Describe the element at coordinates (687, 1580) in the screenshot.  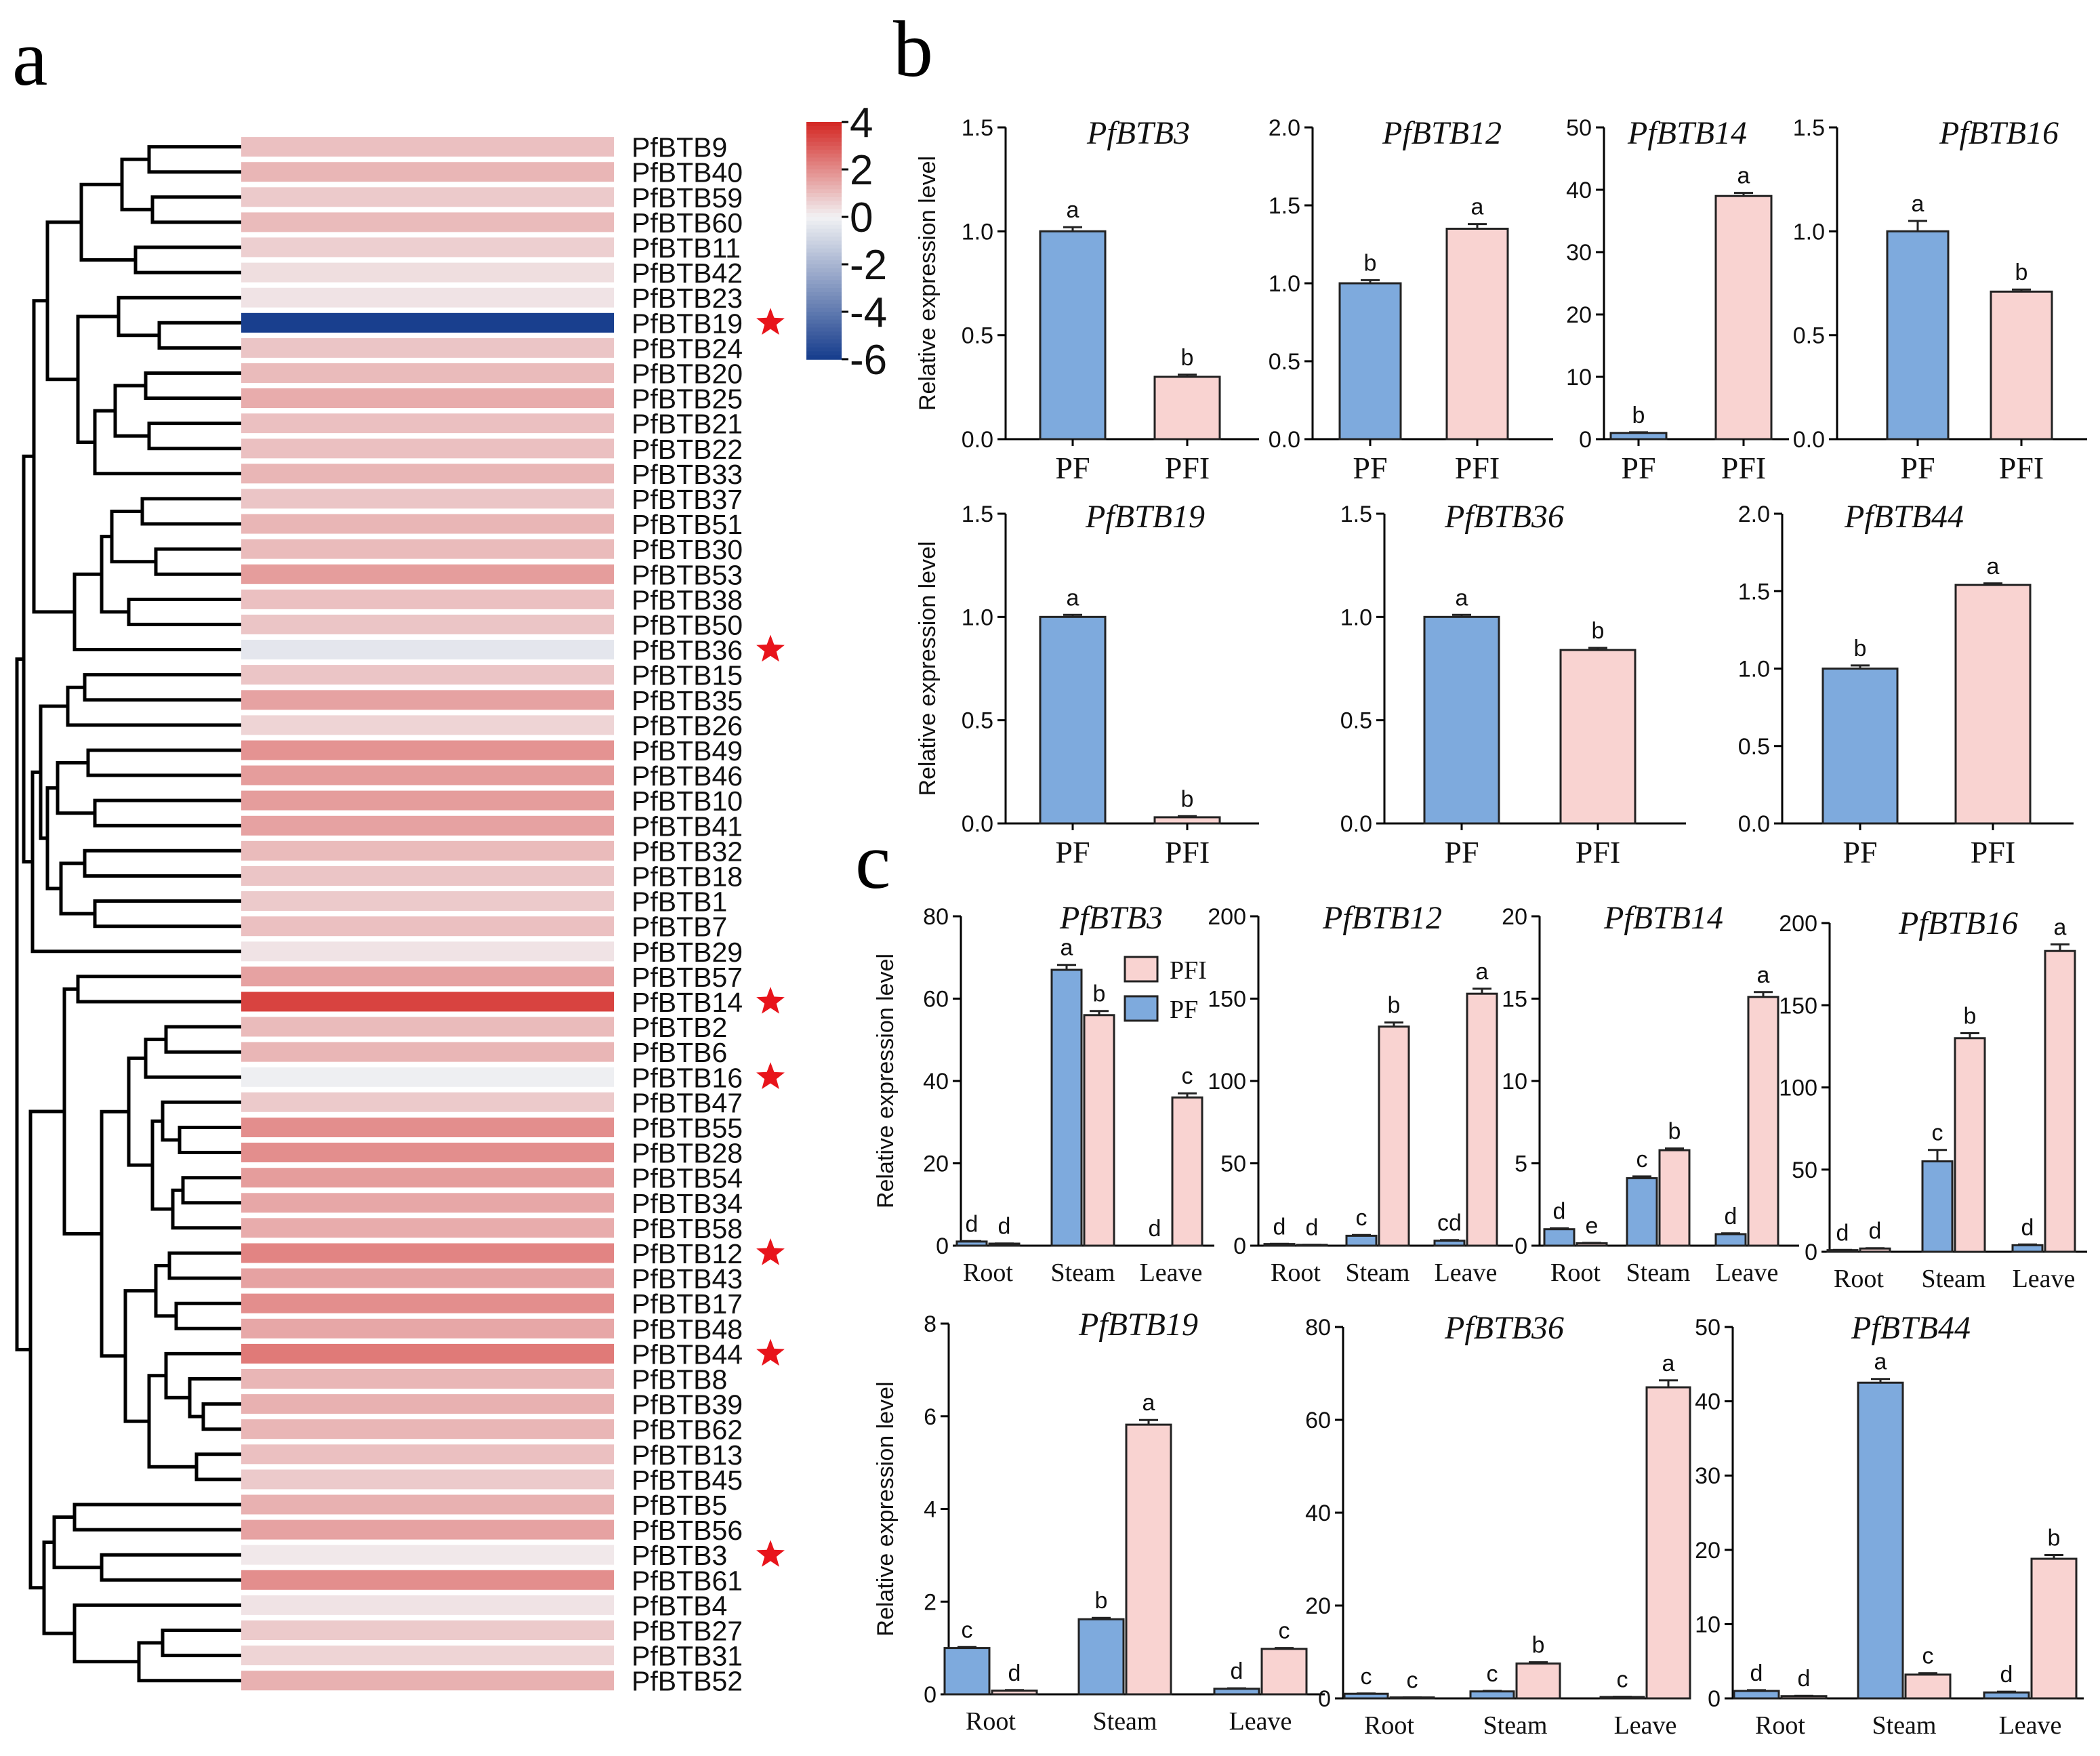
I see `row-label: PfBTB61` at that location.